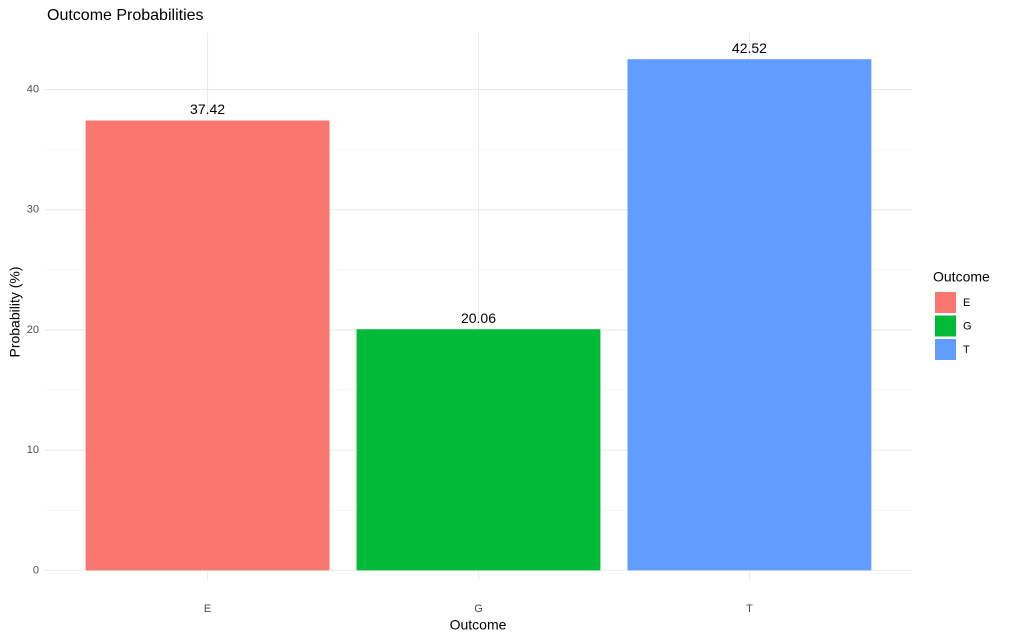  Describe the element at coordinates (478, 318) in the screenshot. I see `data-label: 20.06` at that location.